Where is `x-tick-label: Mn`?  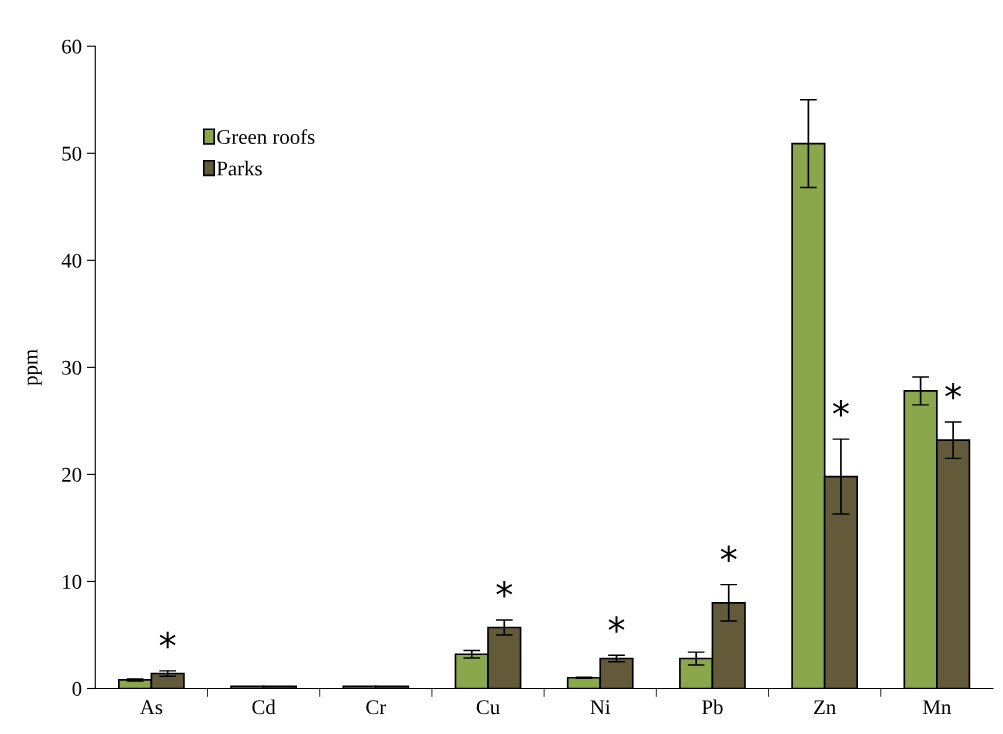
x-tick-label: Mn is located at coordinates (937, 707).